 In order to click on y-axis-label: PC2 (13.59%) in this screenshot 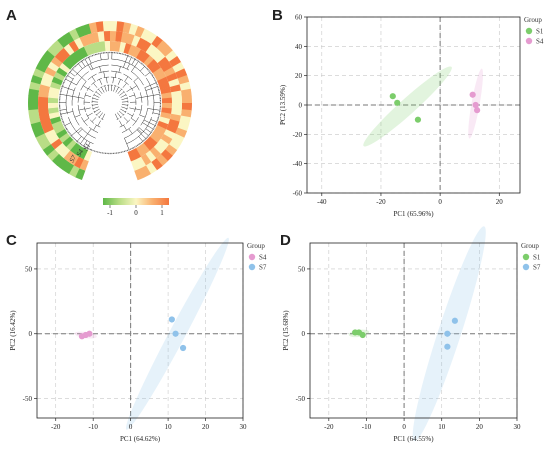, I will do `click(283, 104)`.